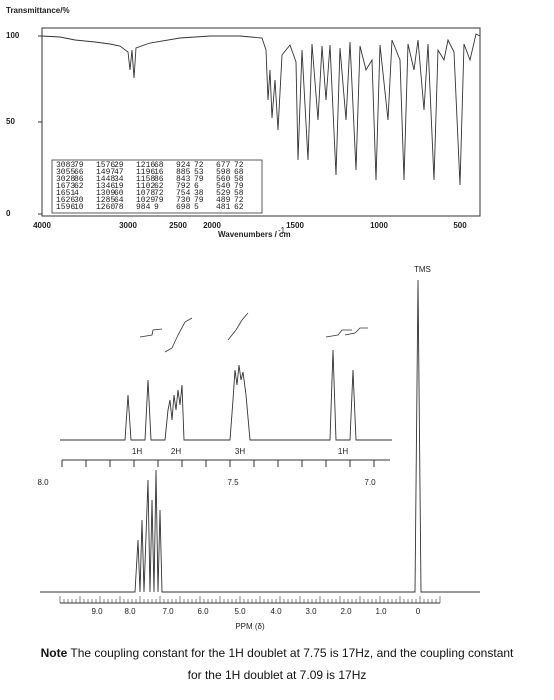 The image size is (554, 700). Describe the element at coordinates (346, 611) in the screenshot. I see `main-tick: 2.0` at that location.